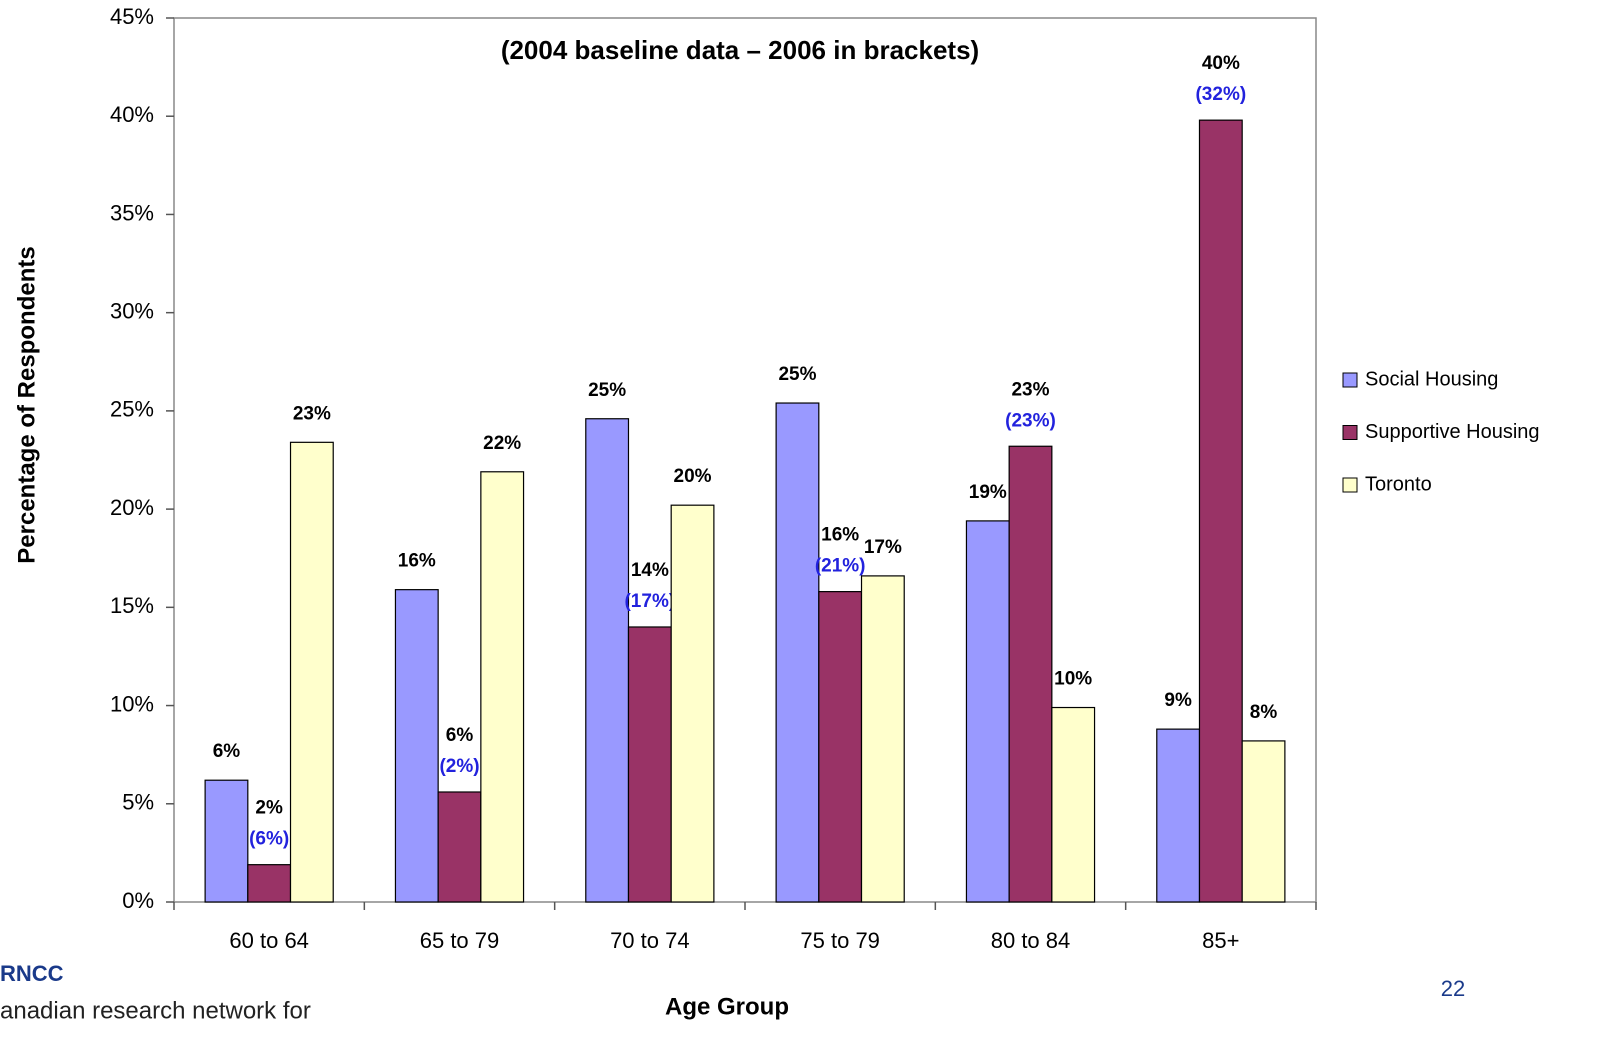 The image size is (1609, 1050). What do you see at coordinates (138, 900) in the screenshot?
I see `y-tick-label: 0%` at bounding box center [138, 900].